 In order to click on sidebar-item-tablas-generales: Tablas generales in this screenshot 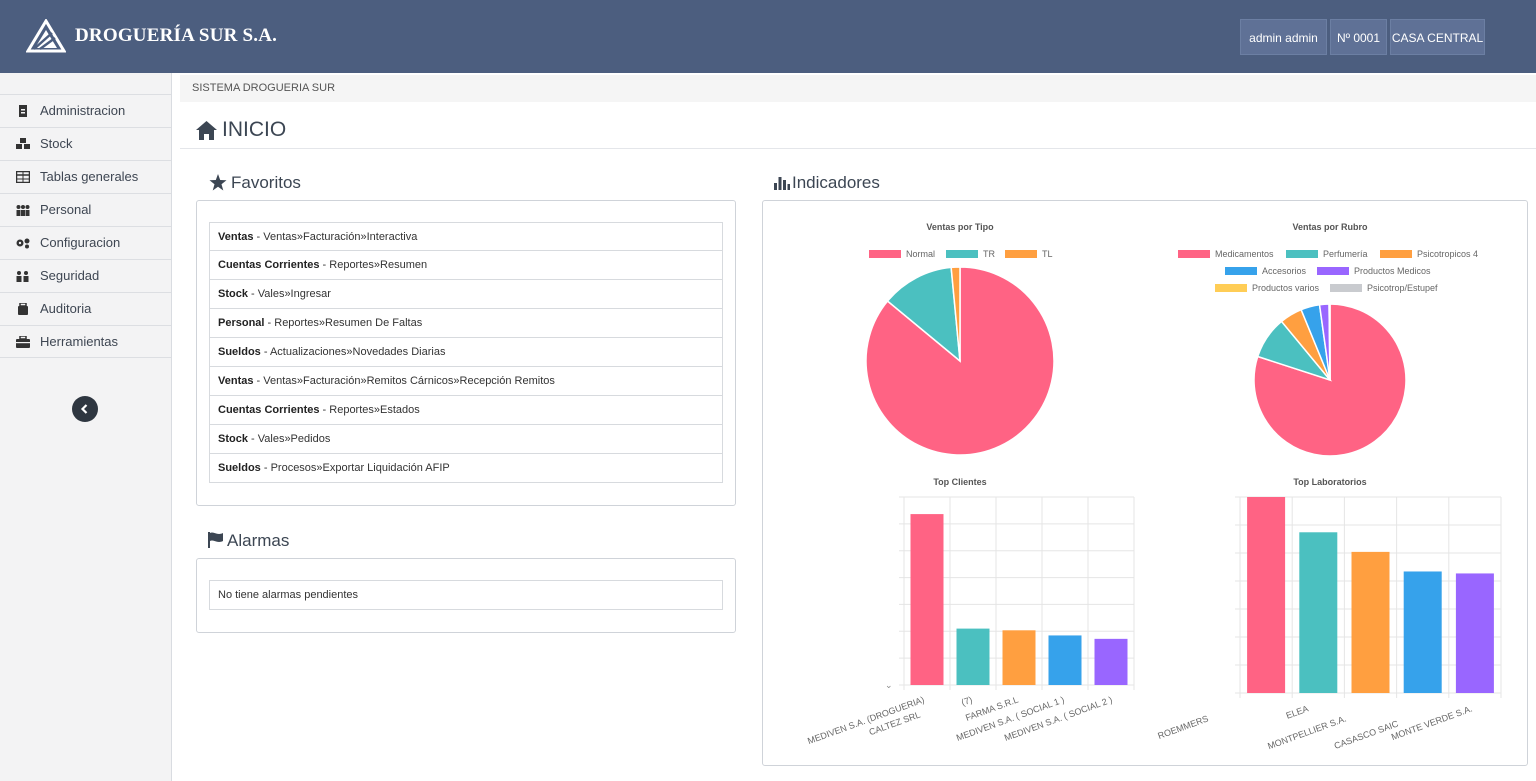, I will do `click(85, 176)`.